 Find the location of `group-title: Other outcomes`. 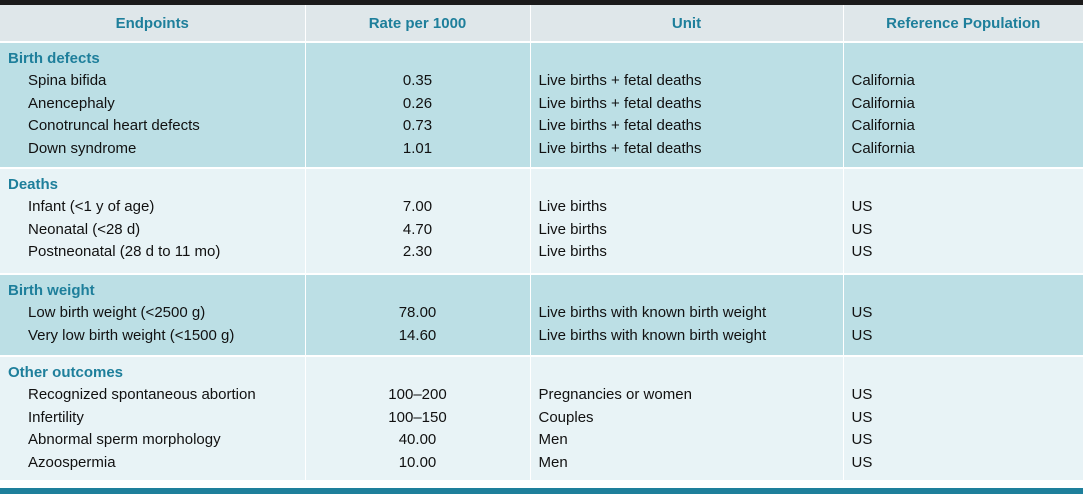

group-title: Other outcomes is located at coordinates (66, 372).